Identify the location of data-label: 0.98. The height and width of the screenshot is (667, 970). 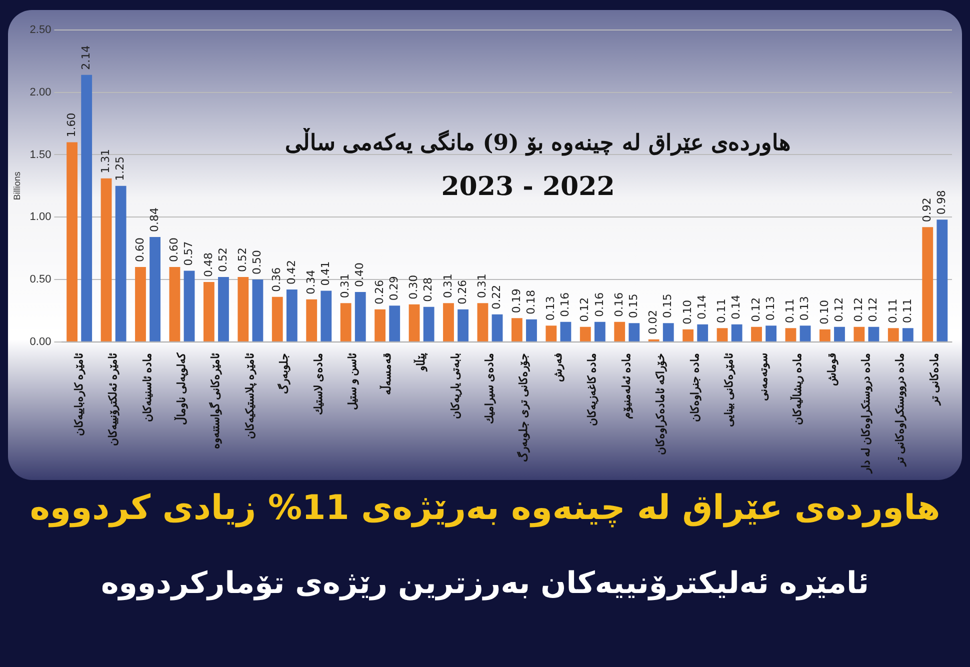
(941, 202).